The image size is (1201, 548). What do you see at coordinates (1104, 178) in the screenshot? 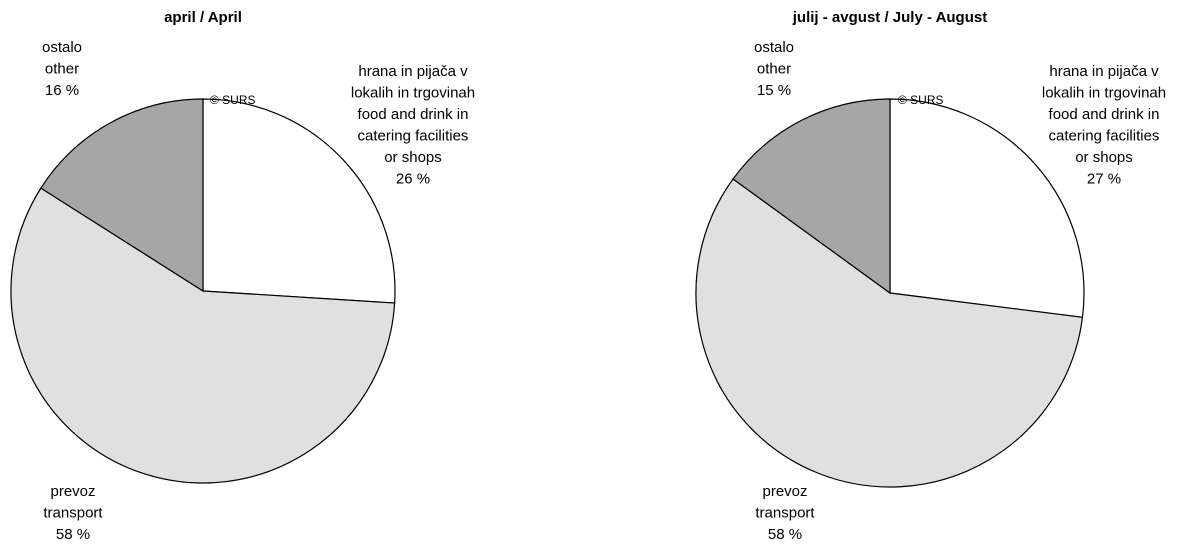
I see `slice-value-label: 27 %` at bounding box center [1104, 178].